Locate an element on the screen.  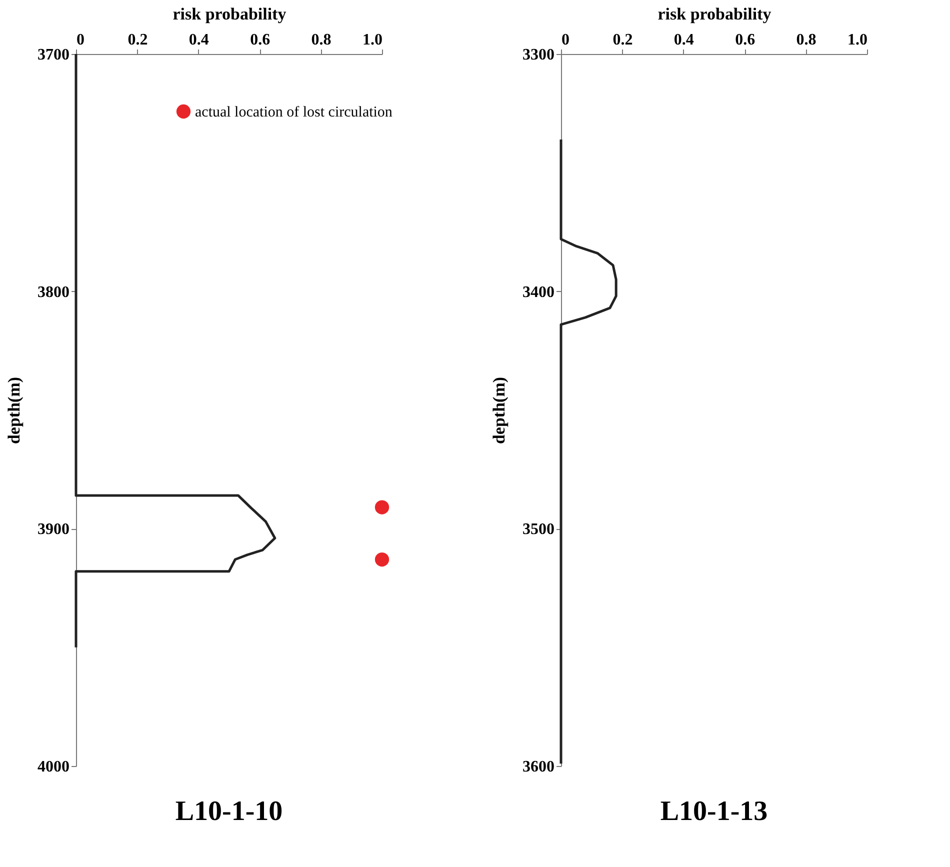
text: L10-1-13 is located at coordinates (714, 811).